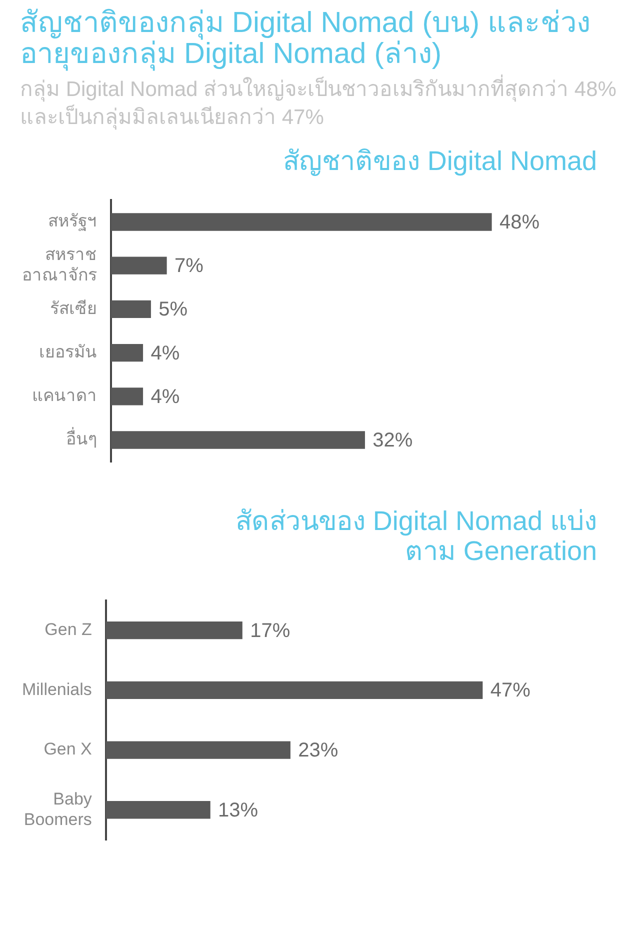  Describe the element at coordinates (58, 809) in the screenshot. I see `y-tick-label: Baby Boomers` at that location.